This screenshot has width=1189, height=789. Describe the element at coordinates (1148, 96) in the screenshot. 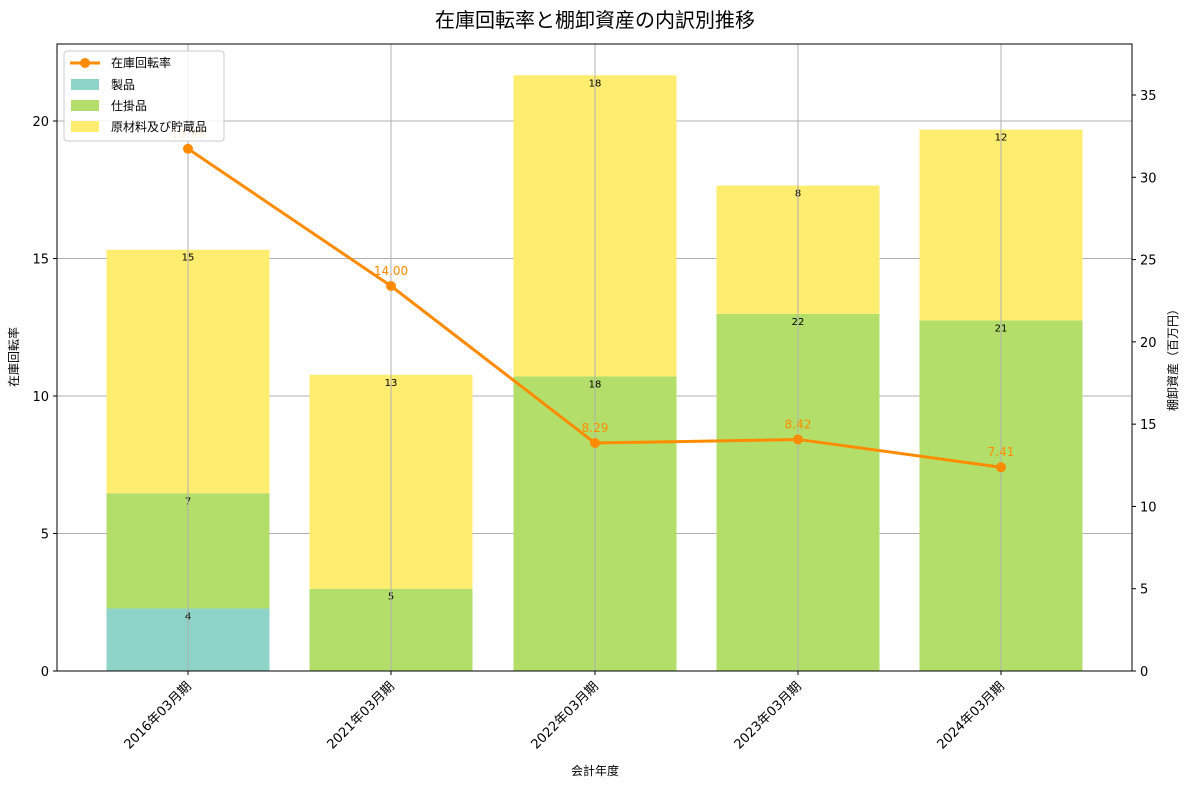

I see `tick-label-right: 35` at that location.